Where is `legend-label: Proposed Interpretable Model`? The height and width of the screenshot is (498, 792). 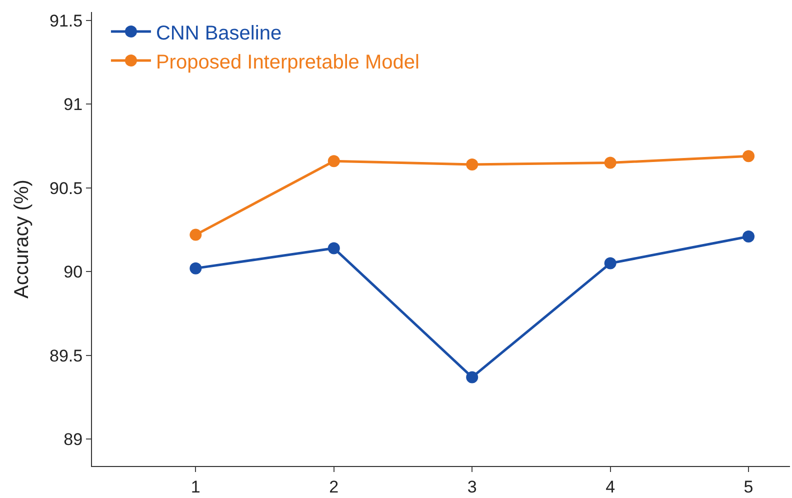
legend-label: Proposed Interpretable Model is located at coordinates (288, 62).